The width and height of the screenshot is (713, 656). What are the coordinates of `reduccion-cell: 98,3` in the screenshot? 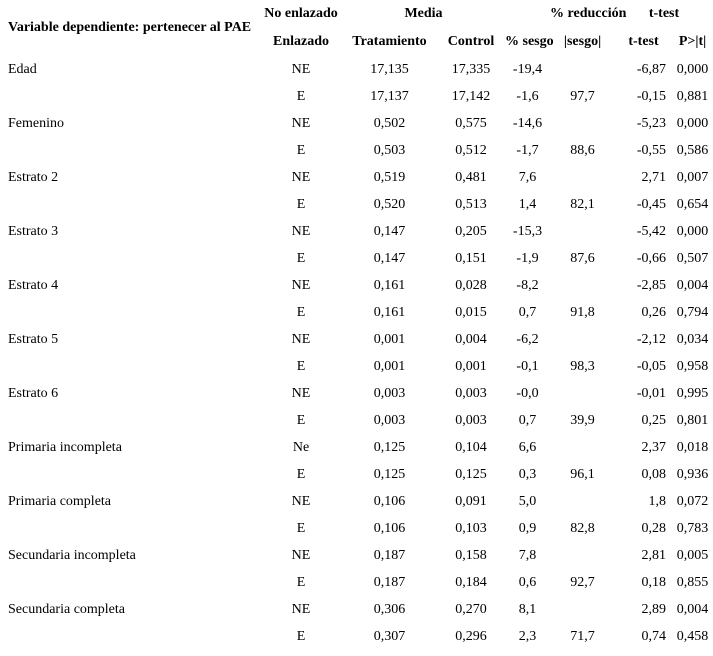 It's located at (582, 366).